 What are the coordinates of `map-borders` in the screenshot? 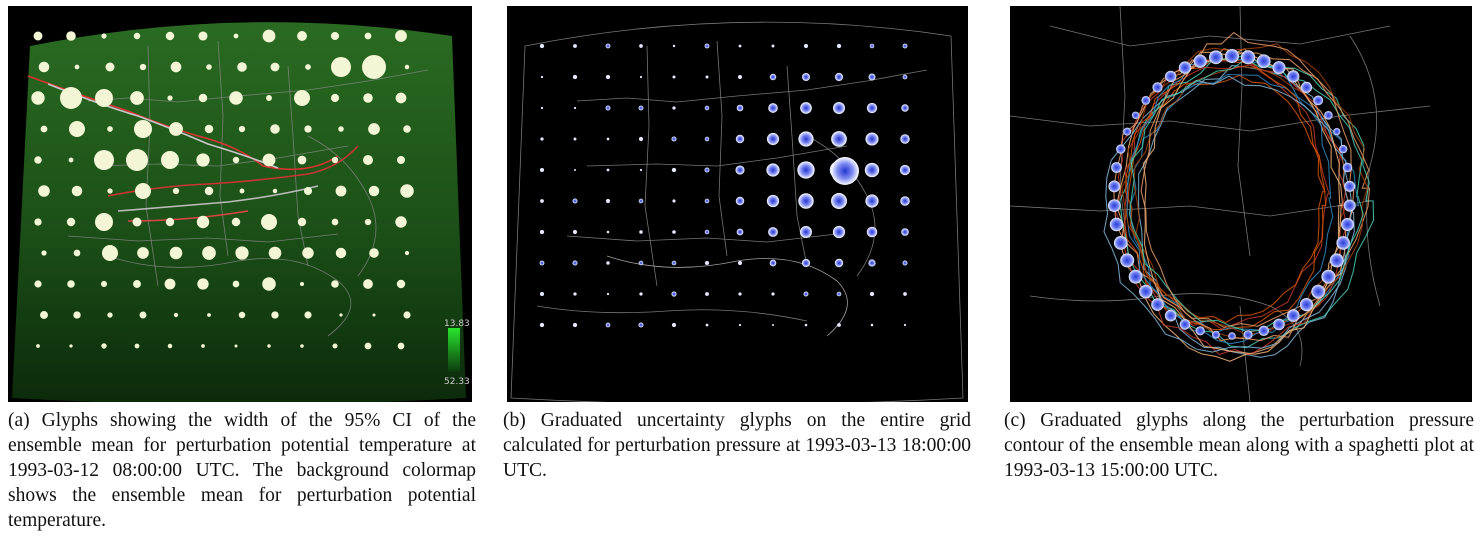 It's located at (732, 188).